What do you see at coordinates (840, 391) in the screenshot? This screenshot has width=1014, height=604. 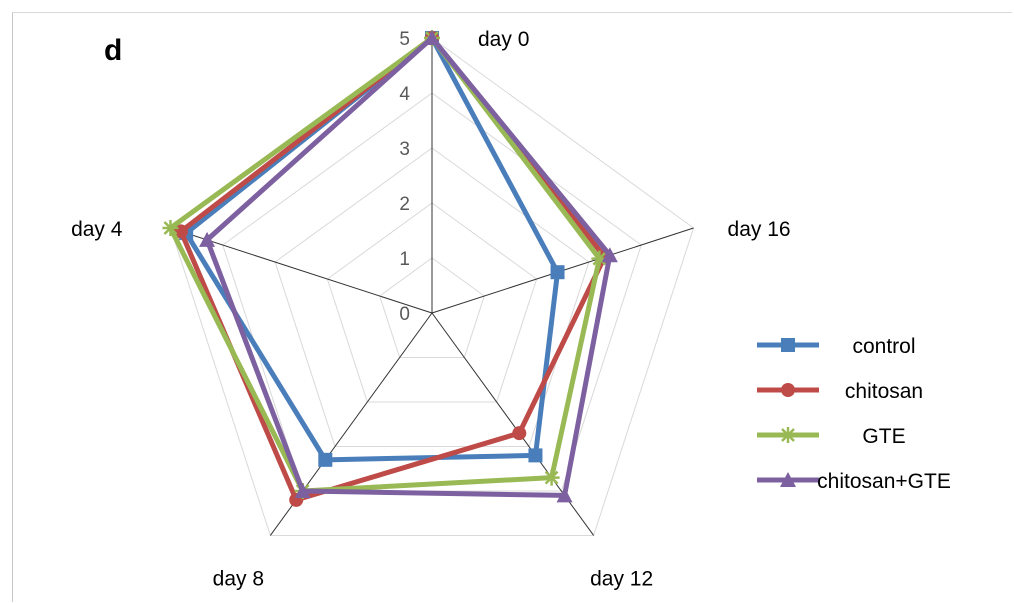 I see `legend-item: chitosan` at bounding box center [840, 391].